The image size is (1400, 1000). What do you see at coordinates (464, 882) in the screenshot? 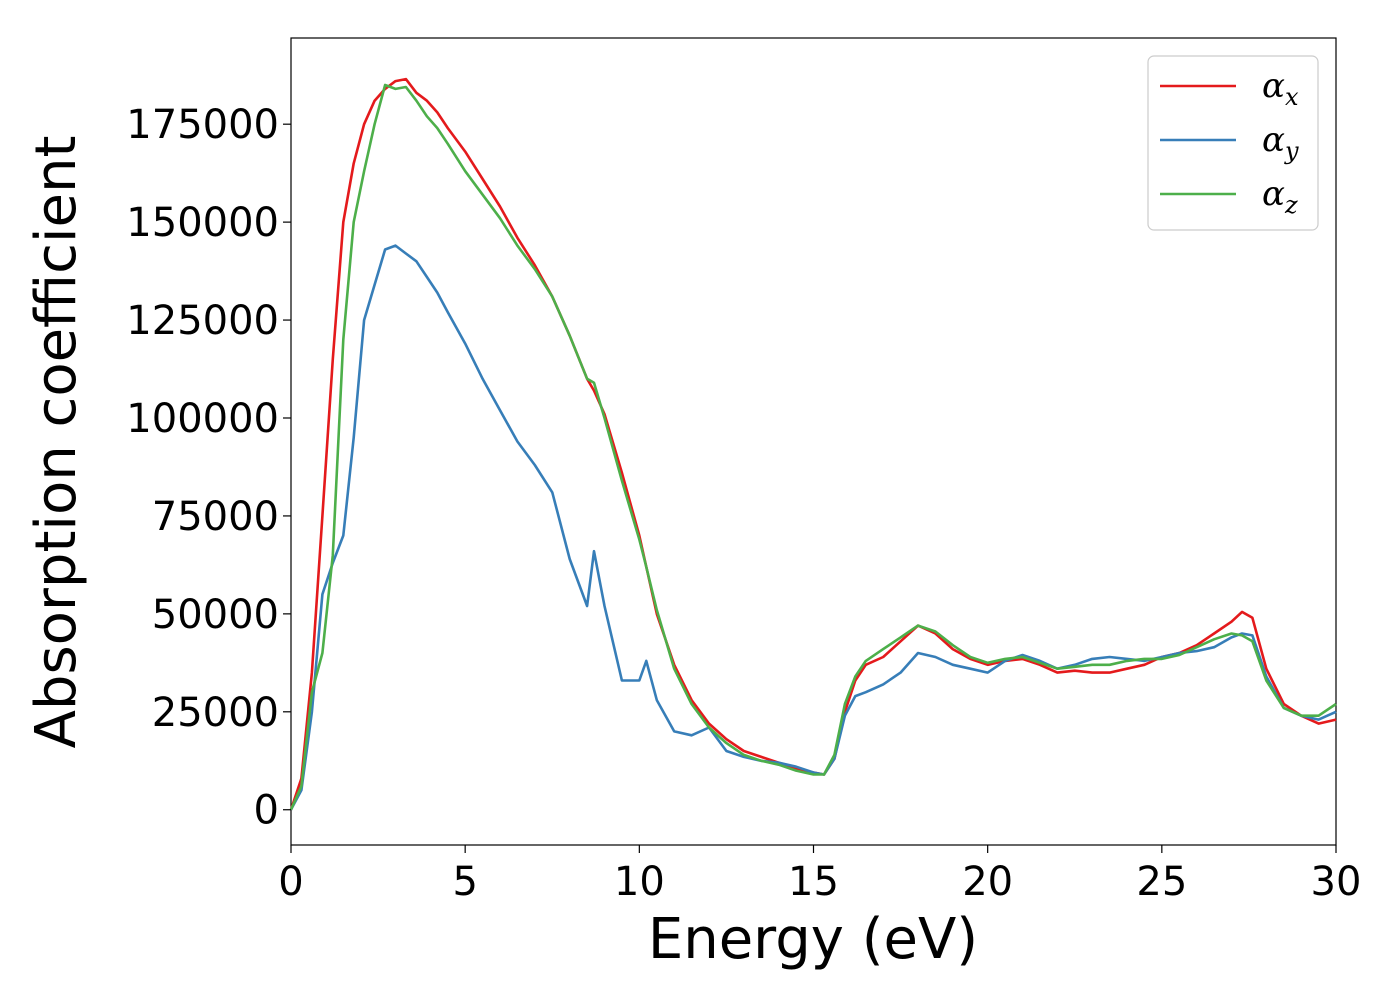
I see `x-tick-label: 5` at bounding box center [464, 882].